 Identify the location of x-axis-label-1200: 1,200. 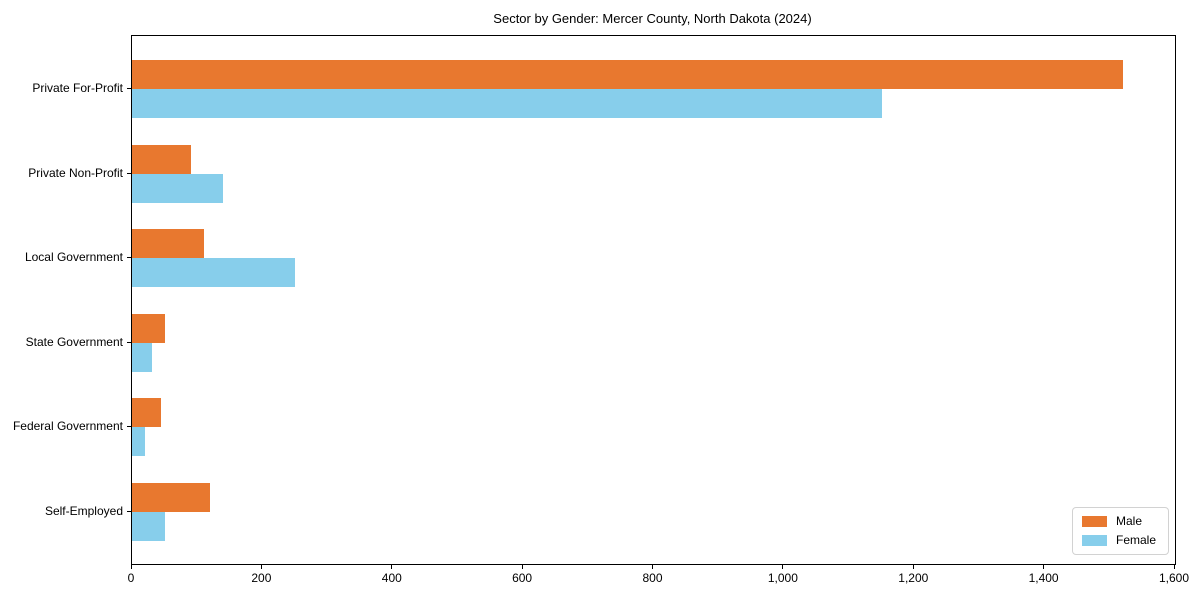
(913, 578).